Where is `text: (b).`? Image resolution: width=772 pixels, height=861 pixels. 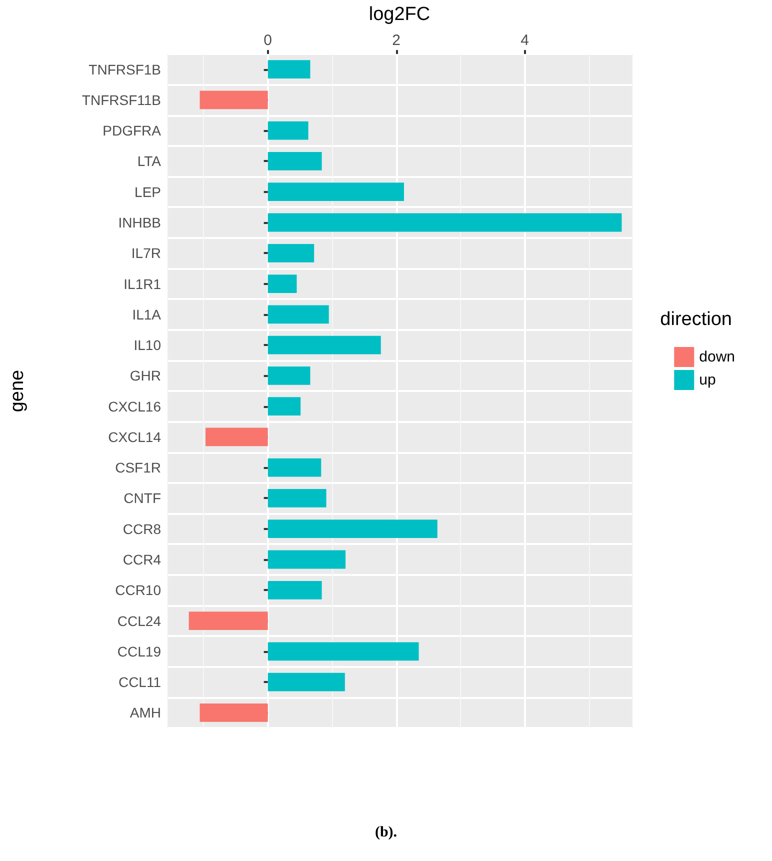 text: (b). is located at coordinates (386, 832).